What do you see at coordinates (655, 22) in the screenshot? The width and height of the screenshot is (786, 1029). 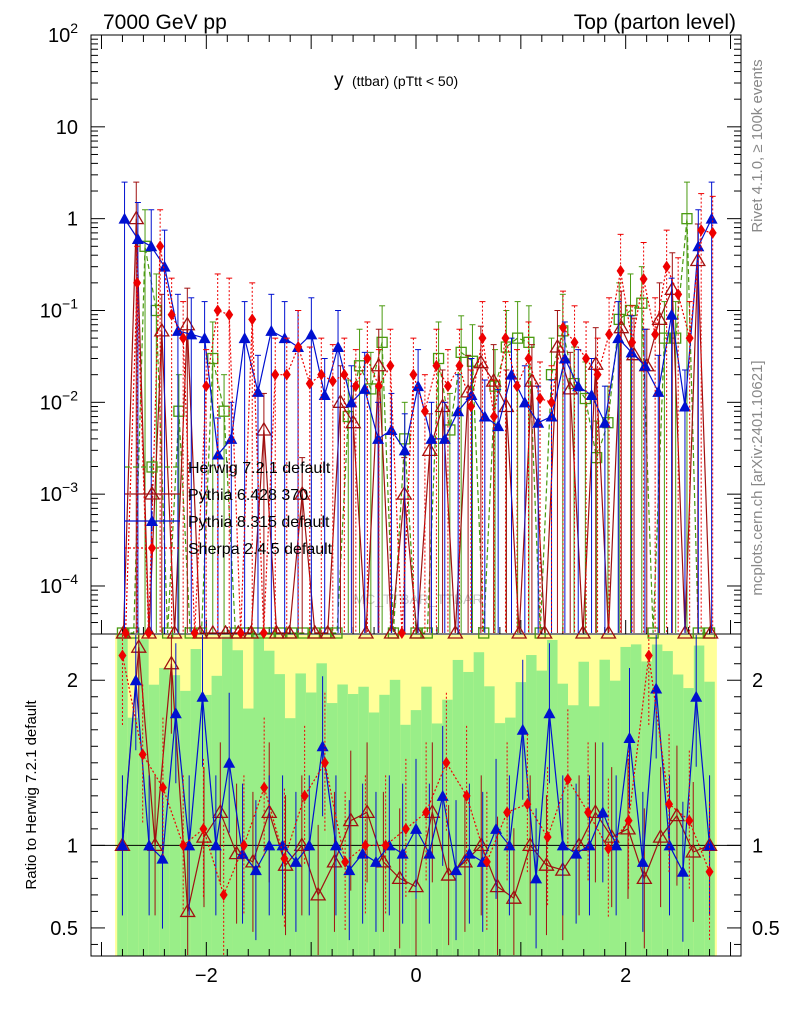 I see `process-label: Top (parton level)` at bounding box center [655, 22].